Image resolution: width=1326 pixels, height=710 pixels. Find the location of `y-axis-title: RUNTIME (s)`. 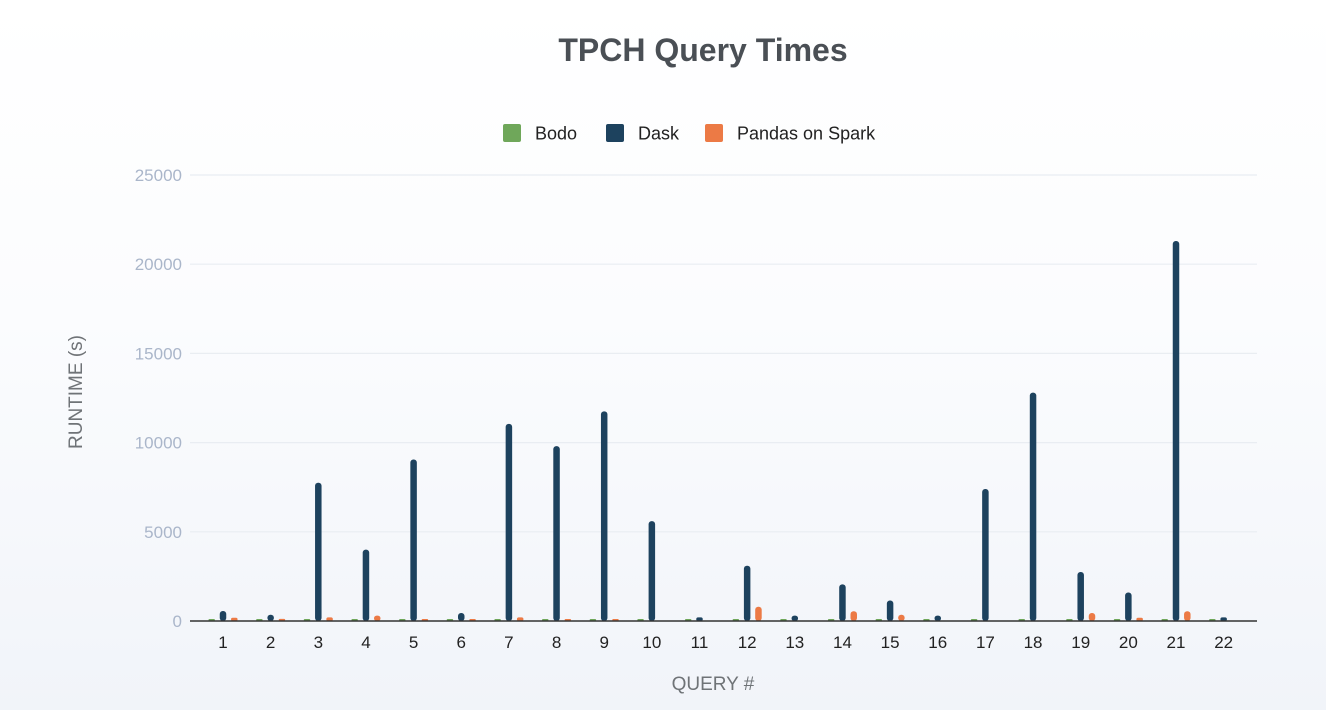

y-axis-title: RUNTIME (s) is located at coordinates (76, 392).